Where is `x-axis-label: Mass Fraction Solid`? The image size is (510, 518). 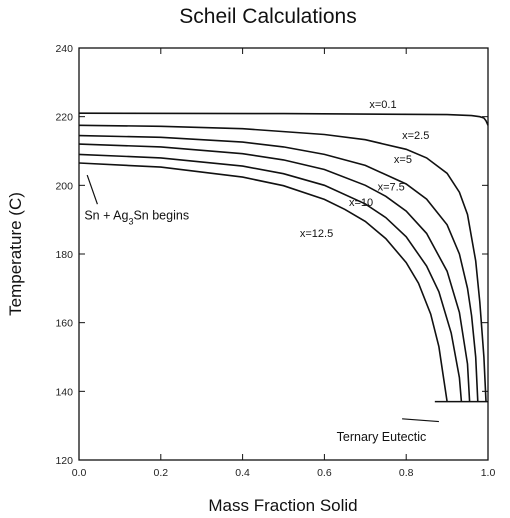
x-axis-label: Mass Fraction Solid is located at coordinates (282, 505).